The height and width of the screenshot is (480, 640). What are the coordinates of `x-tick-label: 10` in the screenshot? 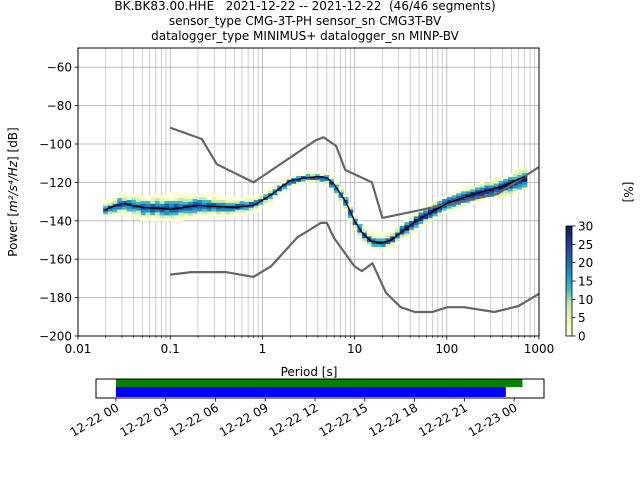 It's located at (354, 349).